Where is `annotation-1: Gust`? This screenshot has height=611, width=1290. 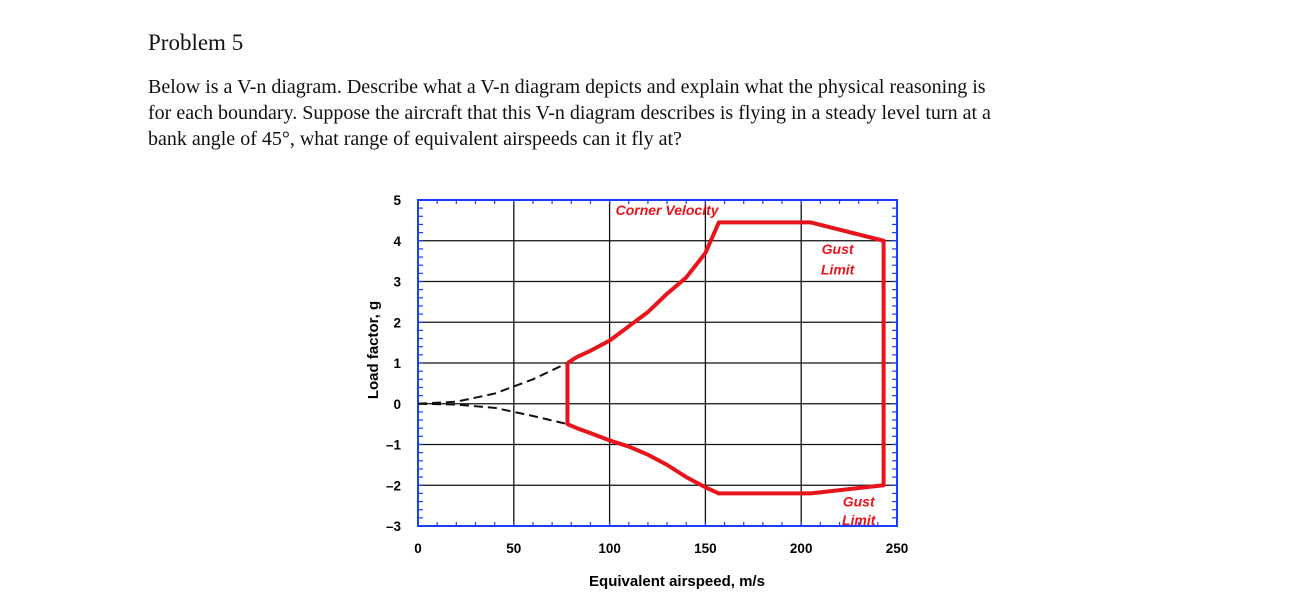
annotation-1: Gust is located at coordinates (838, 249).